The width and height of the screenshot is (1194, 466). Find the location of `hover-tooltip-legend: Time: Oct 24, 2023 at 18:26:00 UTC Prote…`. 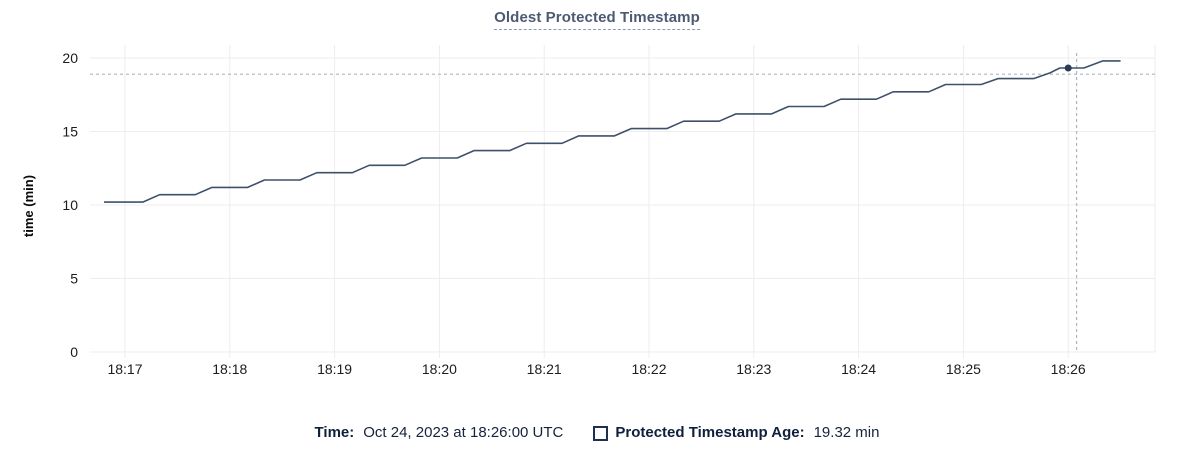

hover-tooltip-legend: Time: Oct 24, 2023 at 18:26:00 UTC Prote… is located at coordinates (597, 433).